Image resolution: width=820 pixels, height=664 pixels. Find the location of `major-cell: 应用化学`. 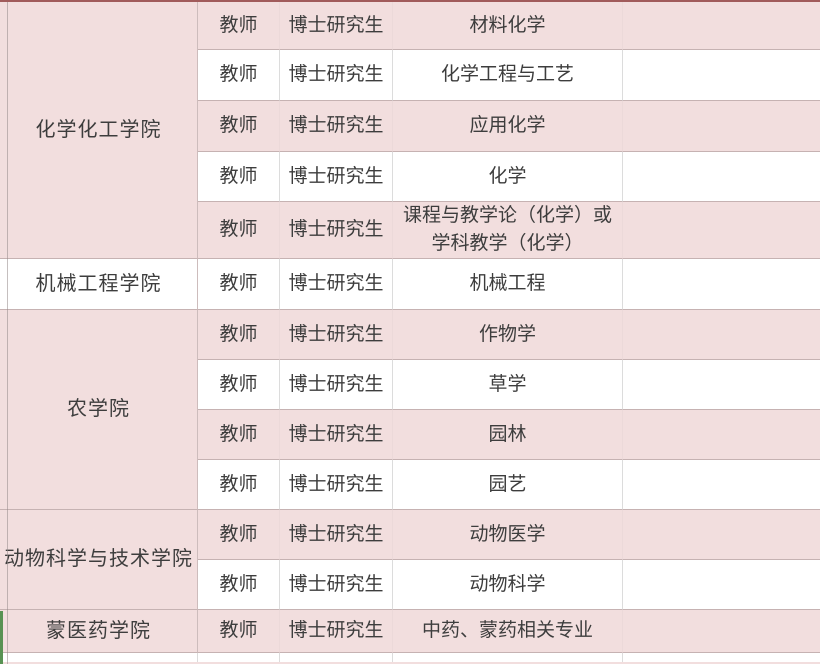

major-cell: 应用化学 is located at coordinates (508, 126).